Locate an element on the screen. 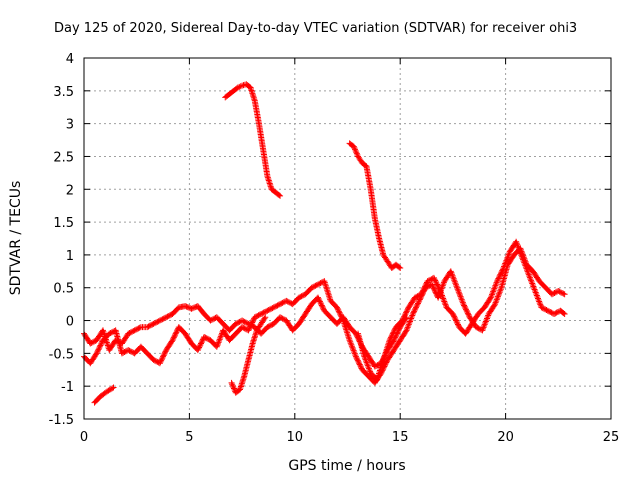 This screenshot has width=640, height=480. x-tick-label: 0 is located at coordinates (84, 437).